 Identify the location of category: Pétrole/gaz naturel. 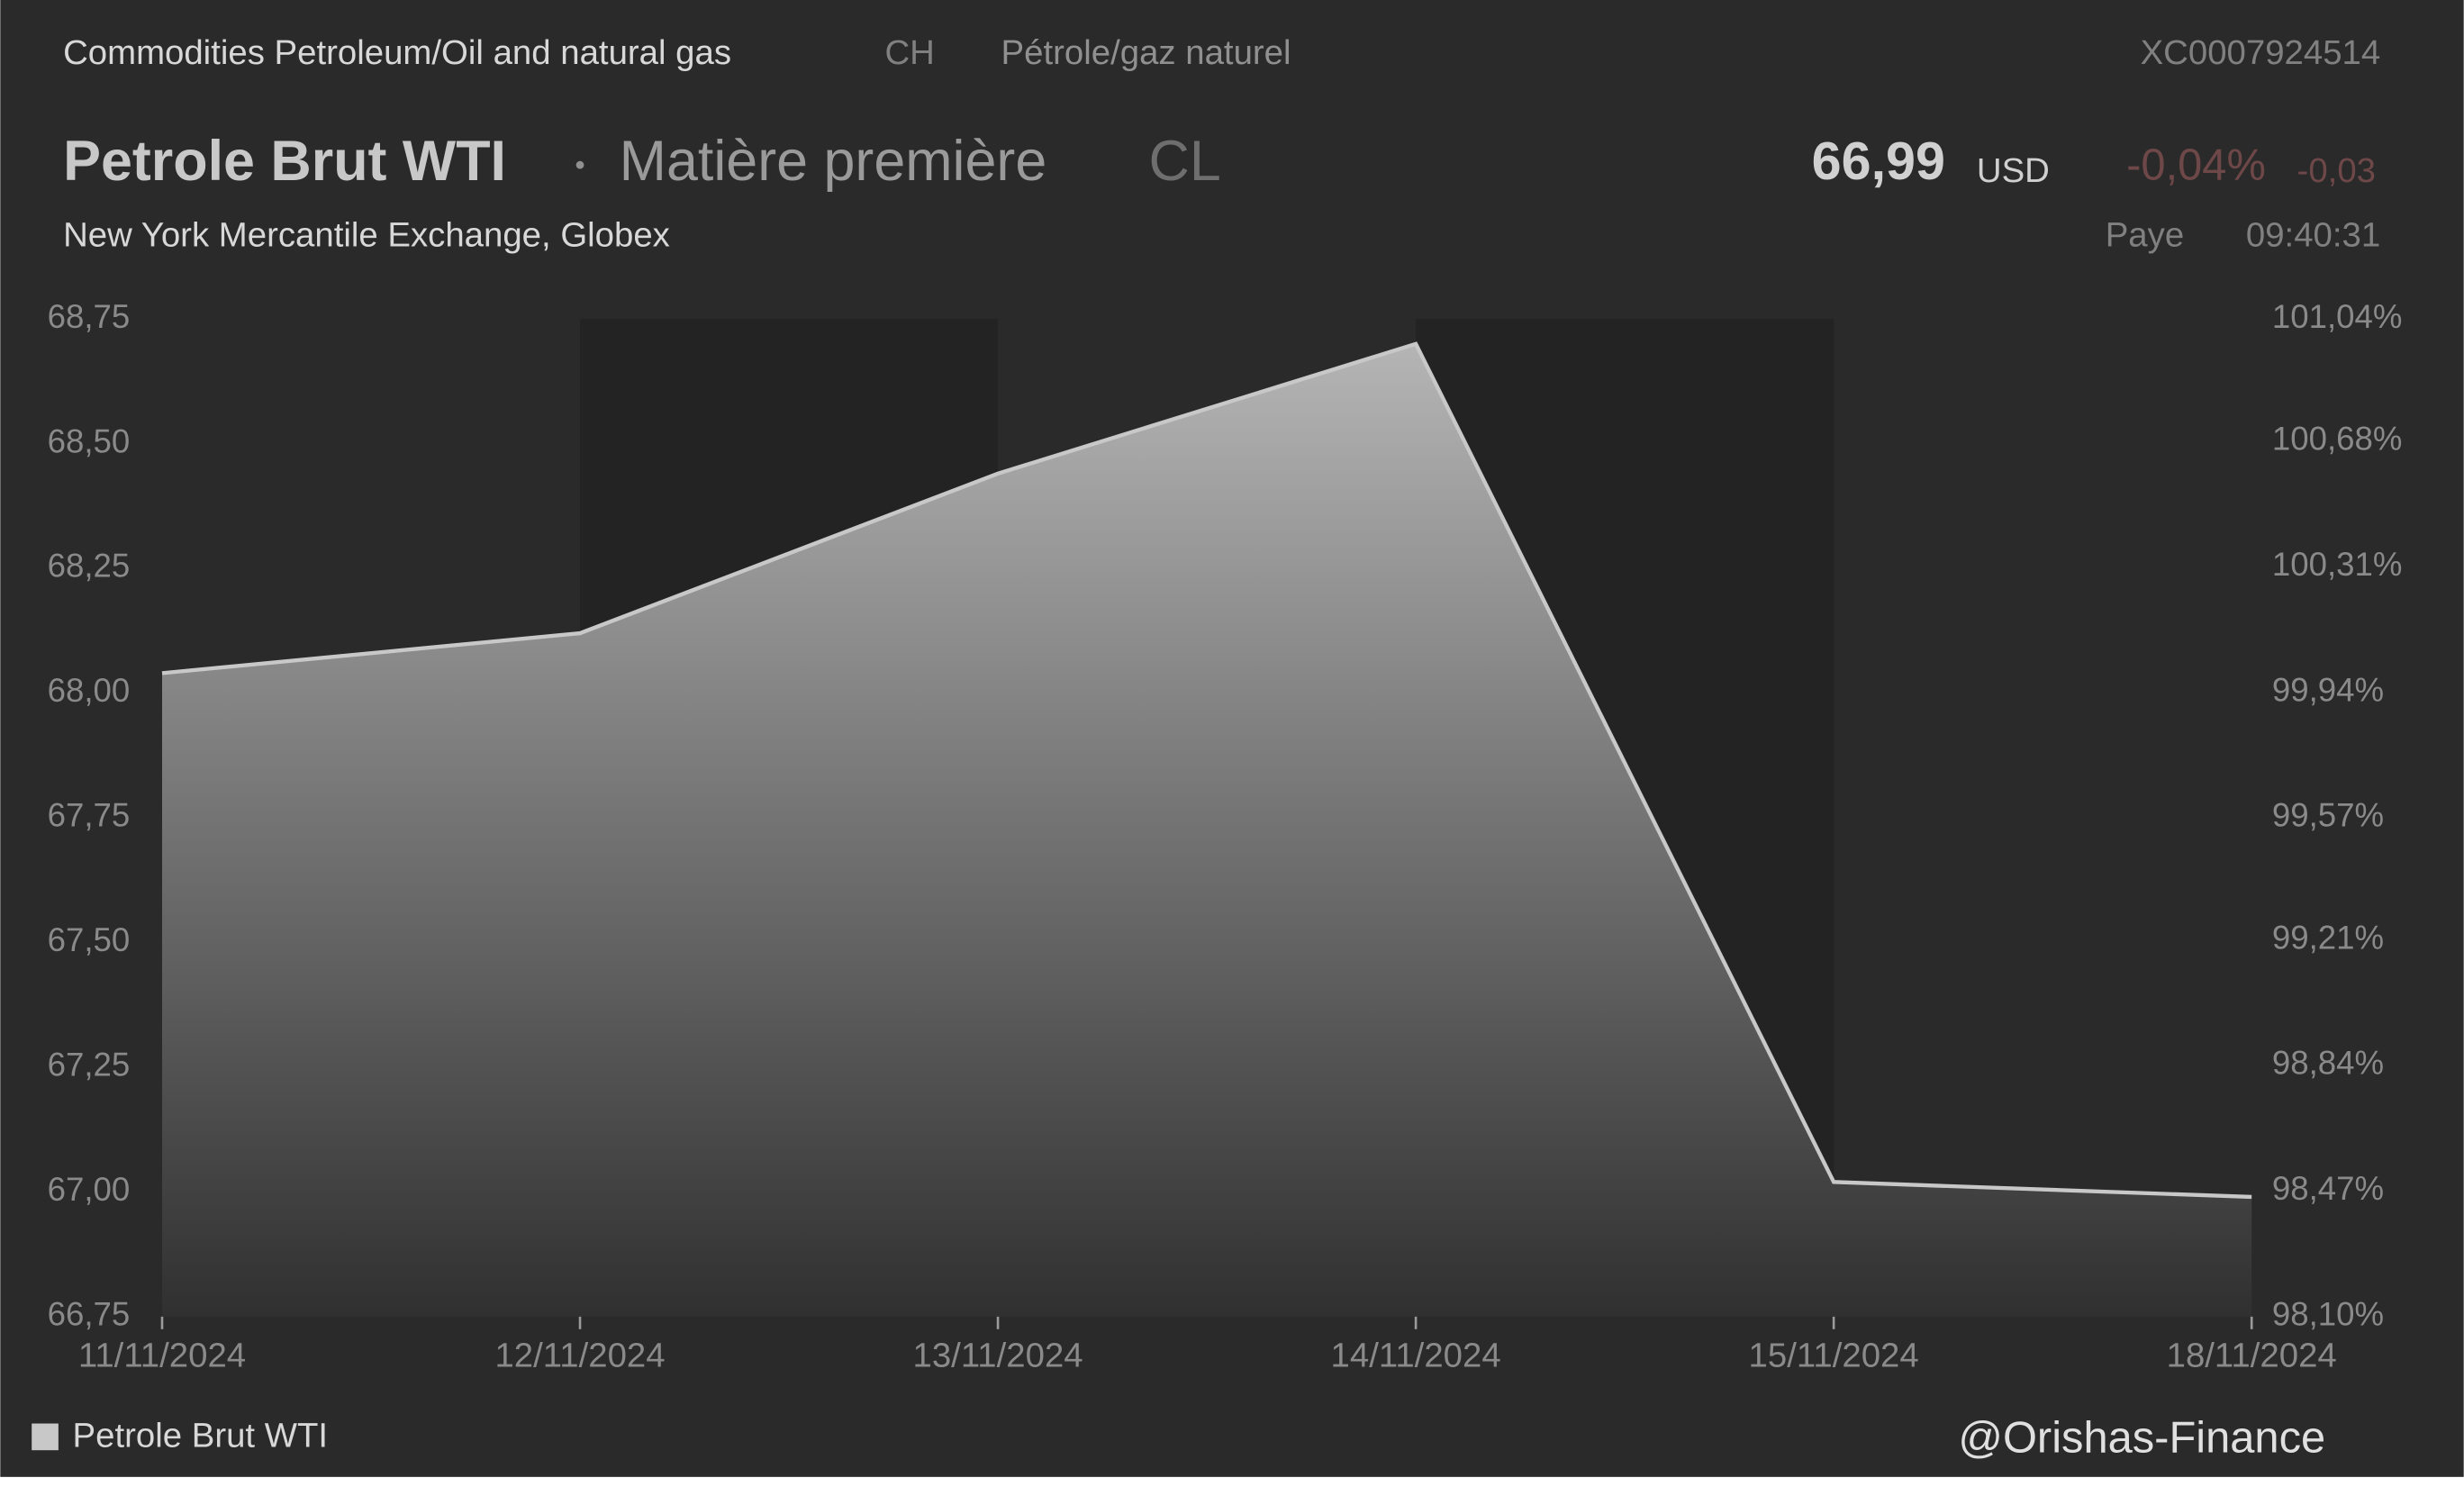
(1146, 52).